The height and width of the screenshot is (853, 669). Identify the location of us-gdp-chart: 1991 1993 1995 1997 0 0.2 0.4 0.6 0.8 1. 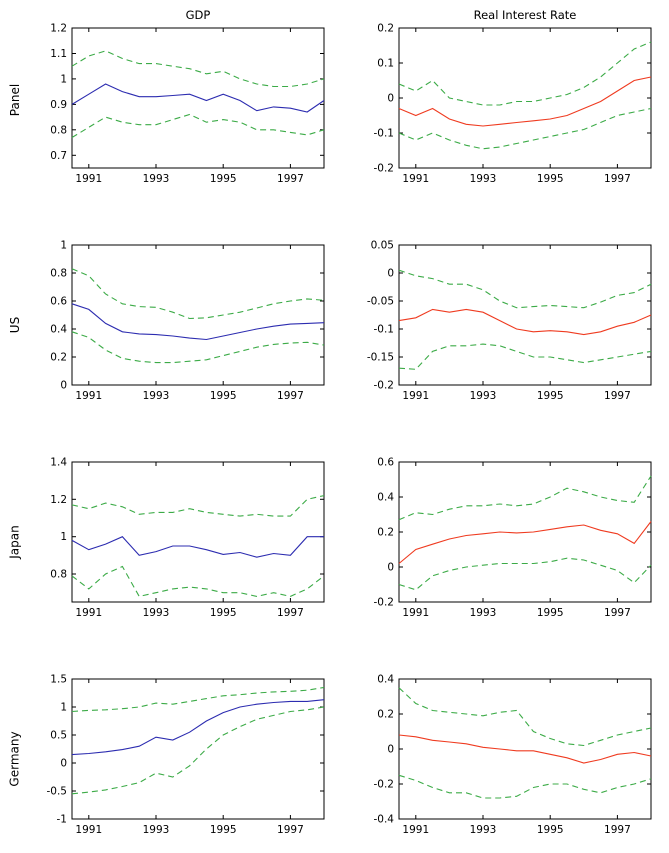
(187, 321).